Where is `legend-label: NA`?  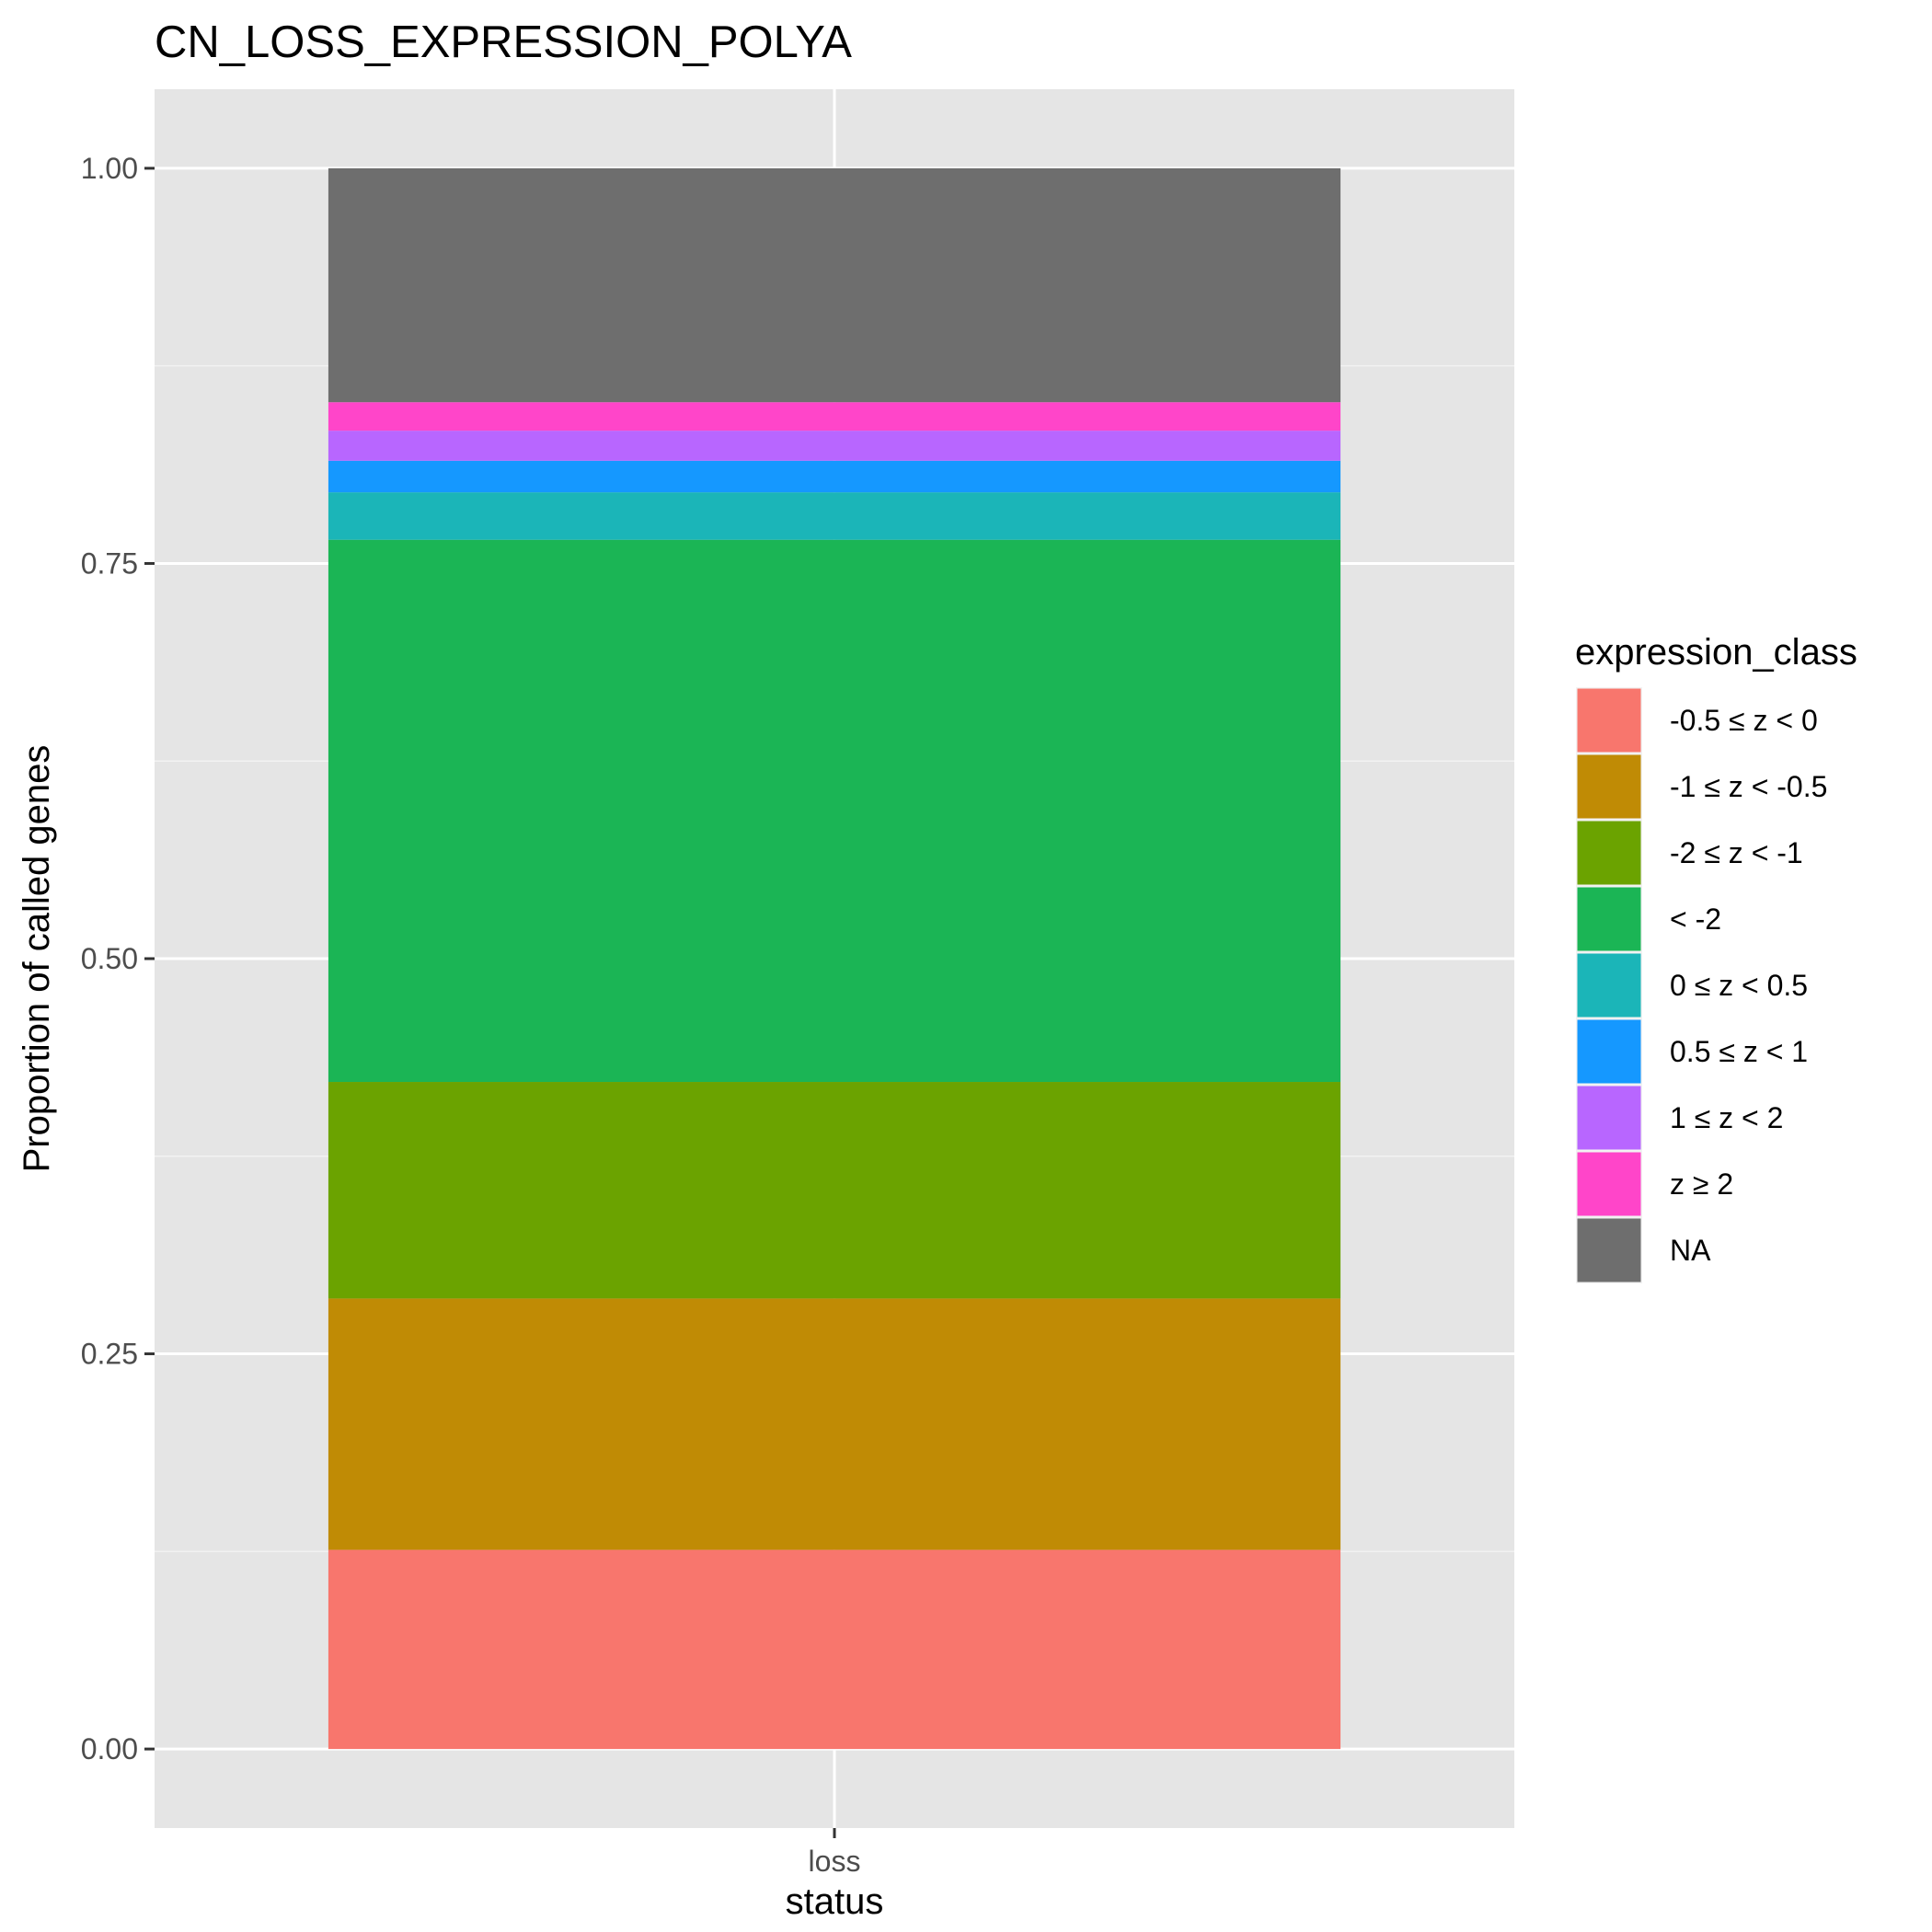
legend-label: NA is located at coordinates (1690, 1250).